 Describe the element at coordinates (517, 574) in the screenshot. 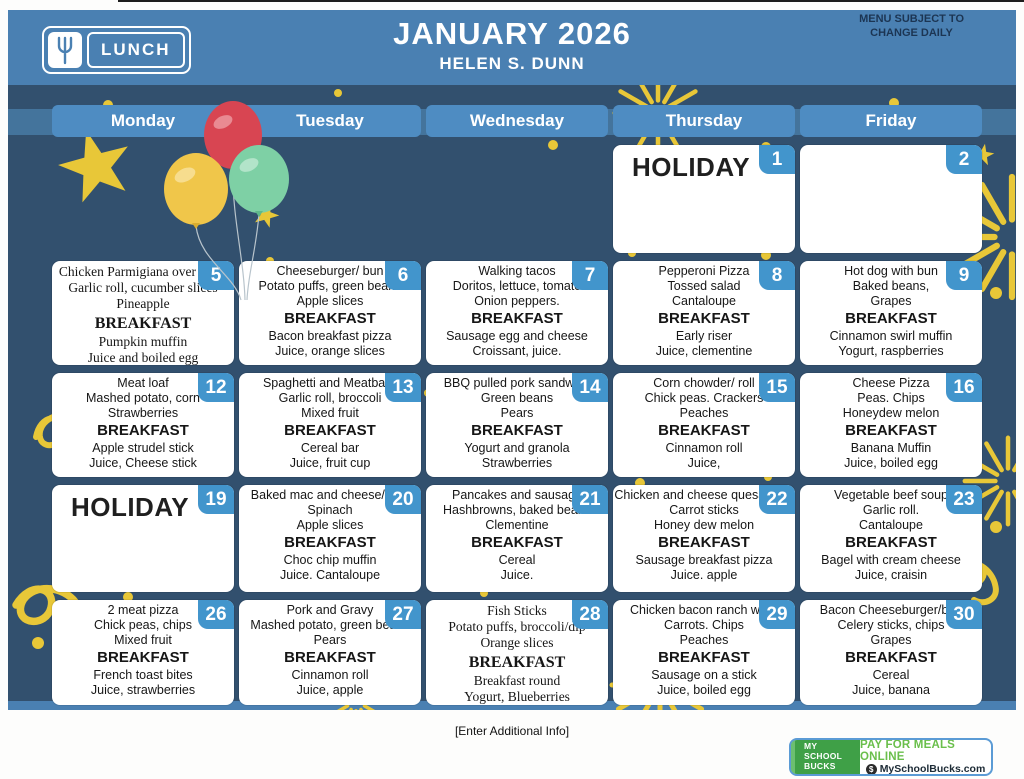

I see `breakfast-menu-line: Juice.` at that location.